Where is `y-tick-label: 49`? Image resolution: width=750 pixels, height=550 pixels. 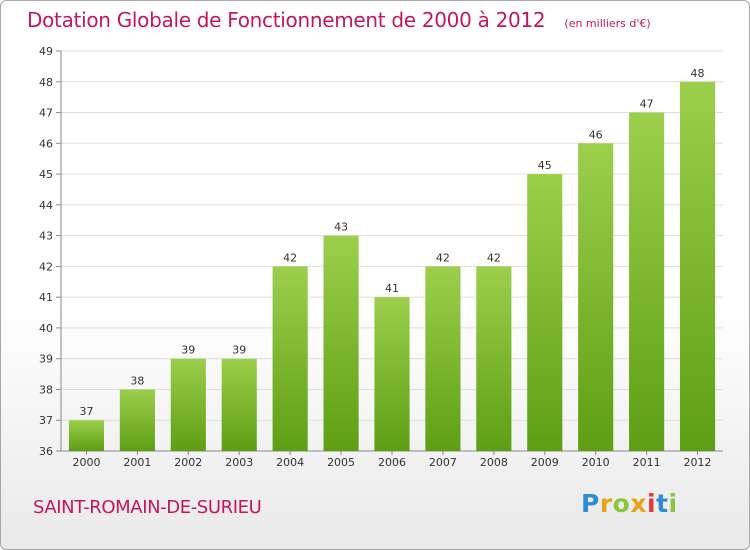 y-tick-label: 49 is located at coordinates (46, 51).